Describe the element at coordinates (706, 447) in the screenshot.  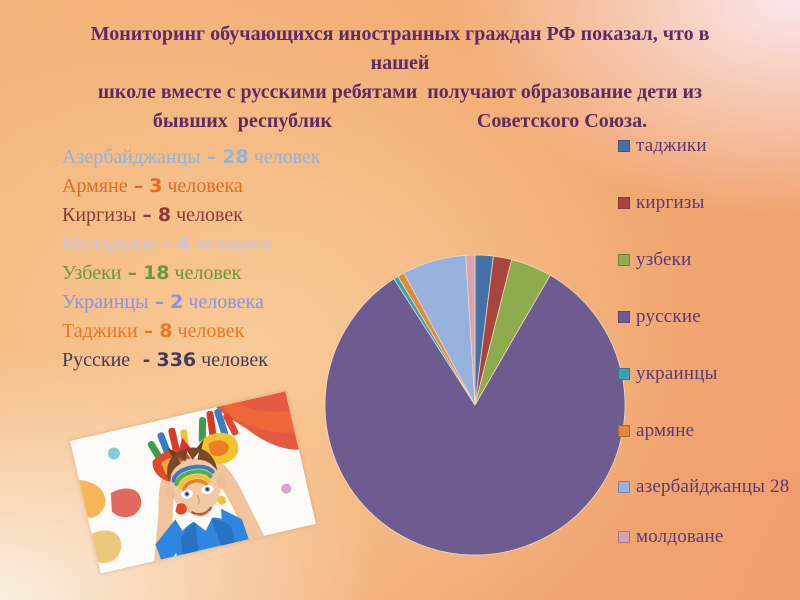
I see `legend-item: армяне` at that location.